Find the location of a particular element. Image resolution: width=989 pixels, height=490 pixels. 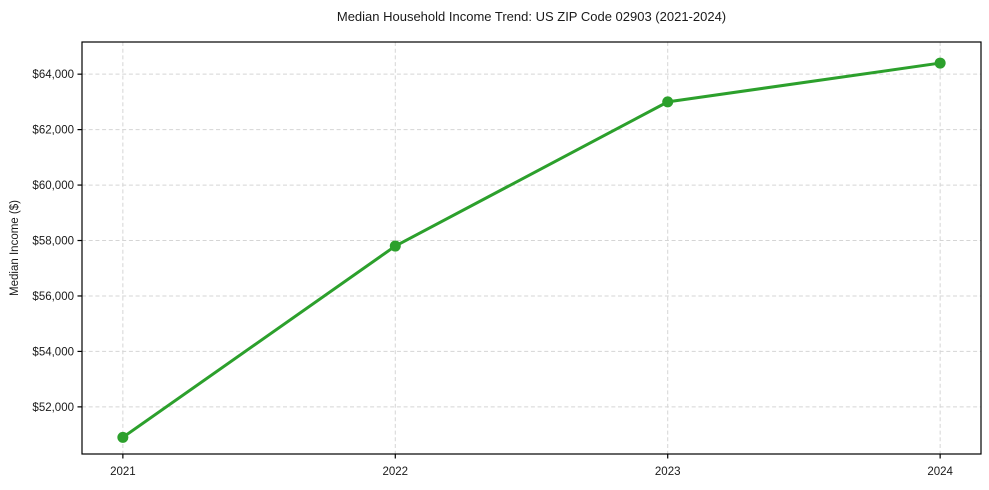

y-tick-label: $56,000 is located at coordinates (53, 297).